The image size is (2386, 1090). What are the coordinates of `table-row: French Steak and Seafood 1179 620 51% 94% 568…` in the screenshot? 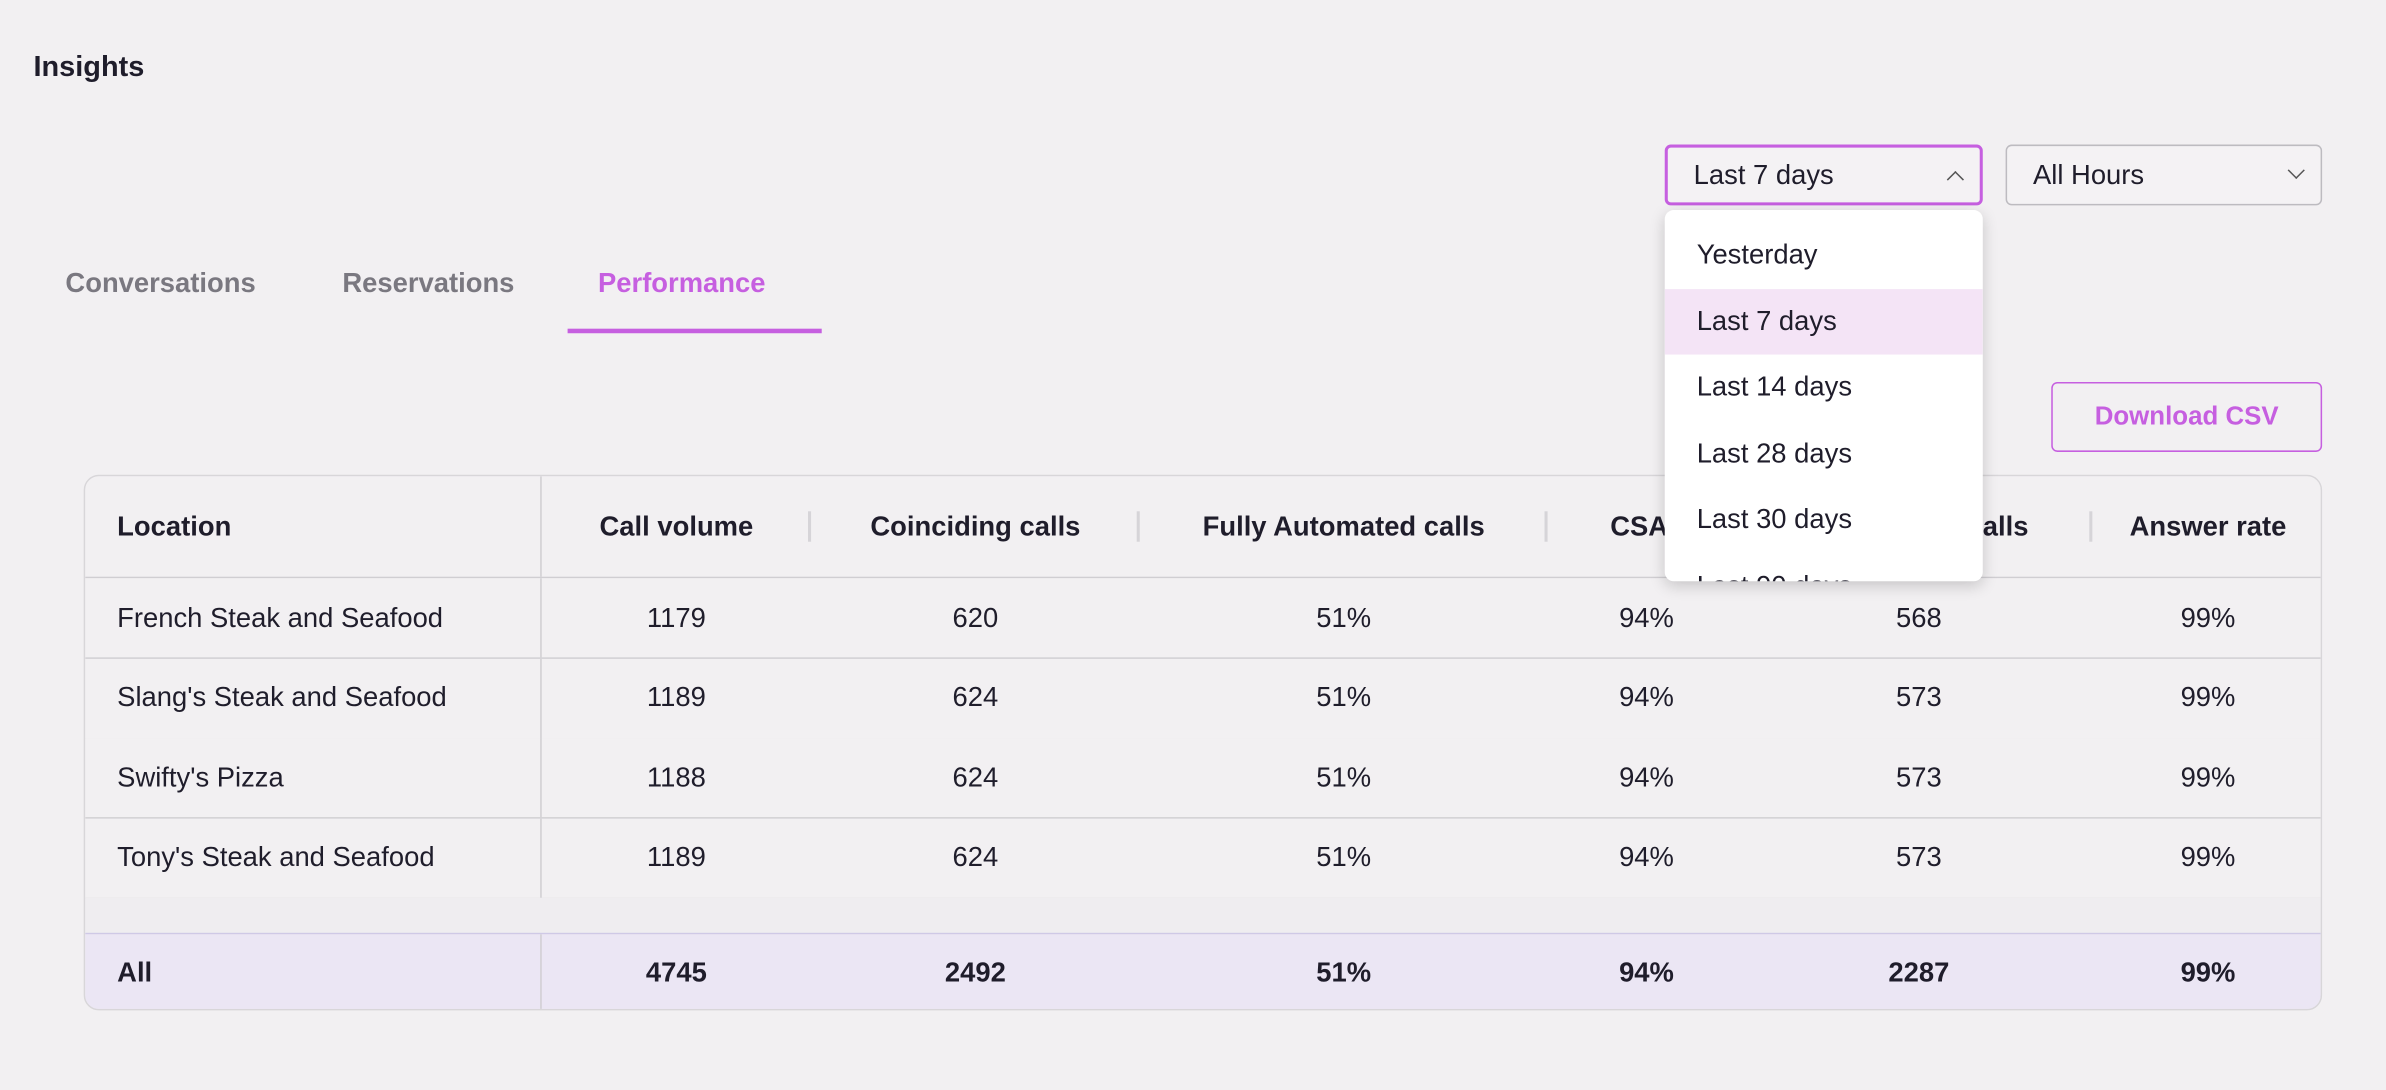 It's located at (1203, 618).